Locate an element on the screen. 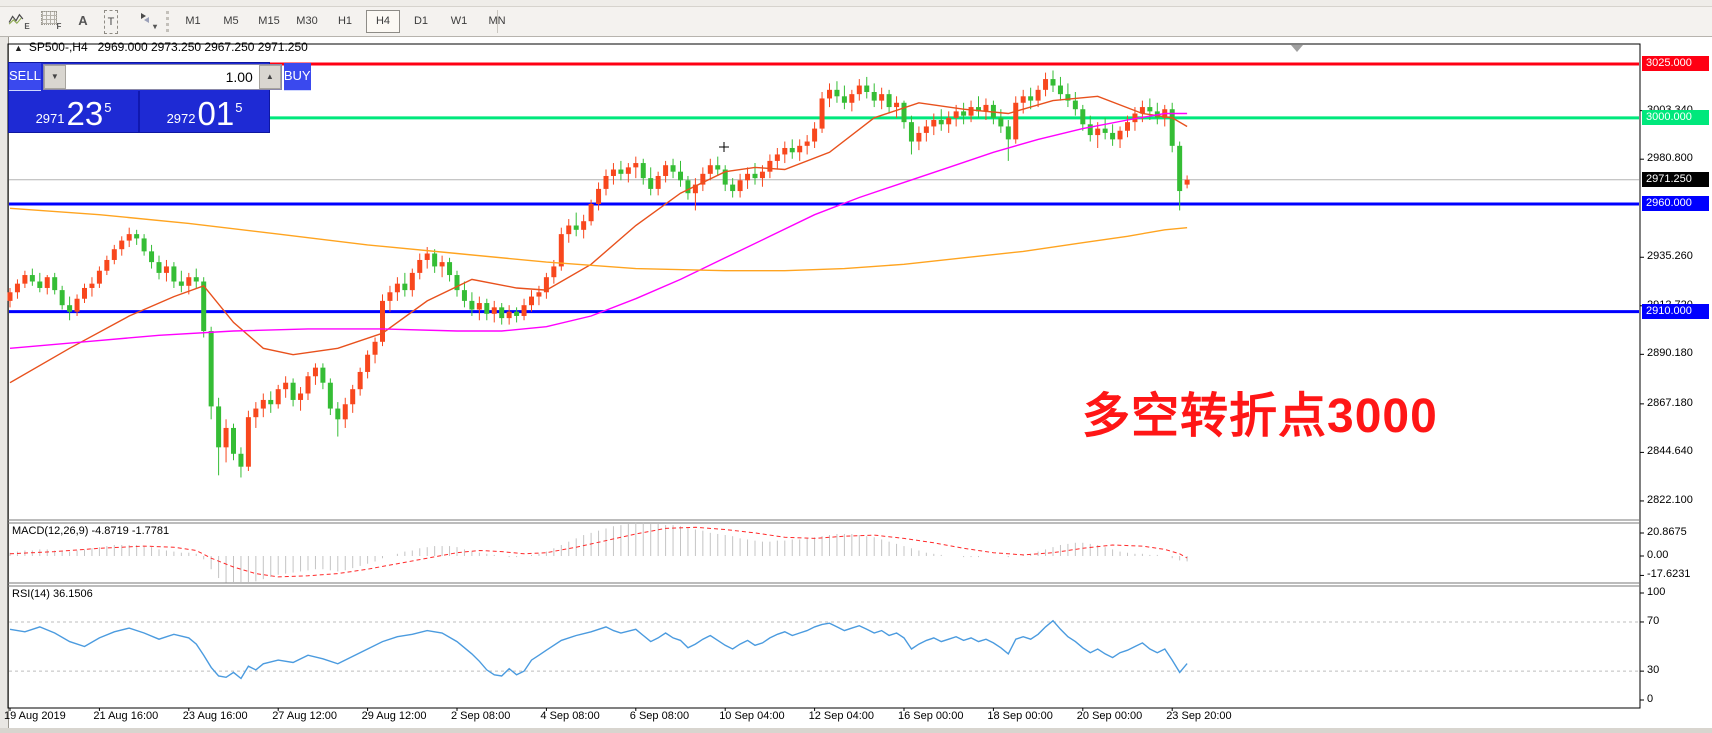  price-tick-label: 2890.180 is located at coordinates (1670, 353).